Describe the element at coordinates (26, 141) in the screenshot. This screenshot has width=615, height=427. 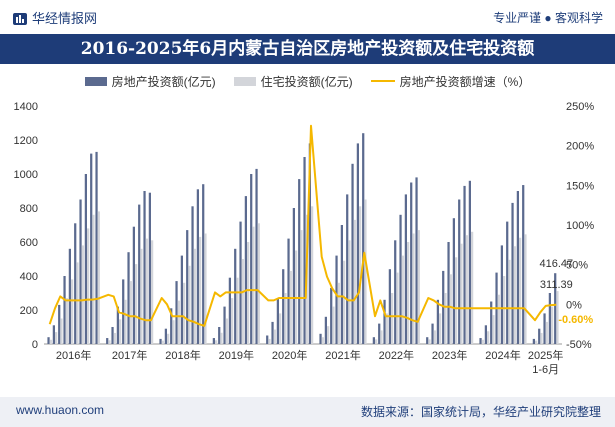
I see `y-left-tick-label: 1200` at that location.